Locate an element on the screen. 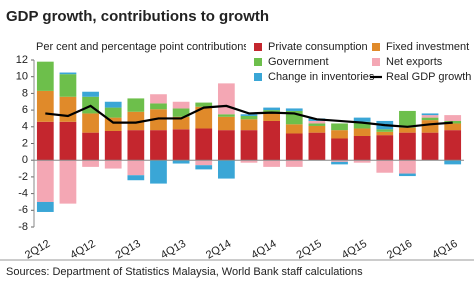 Image resolution: width=474 pixels, height=286 pixels. legend-label: Real GDP growth is located at coordinates (428, 77).